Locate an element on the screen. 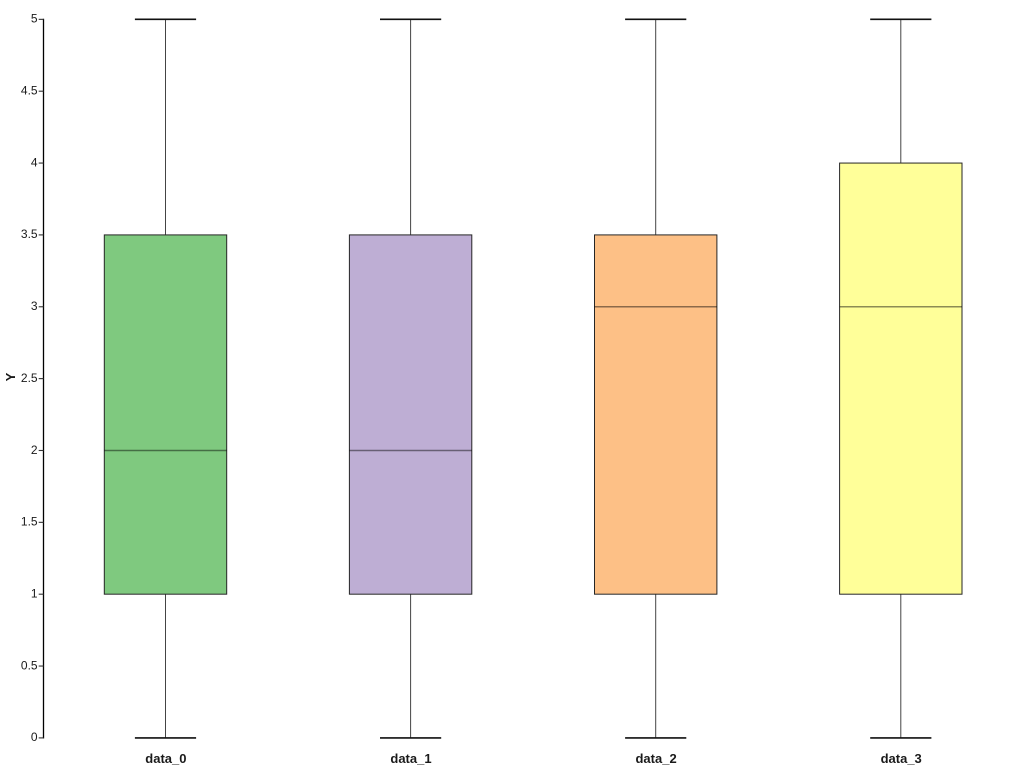 The width and height of the screenshot is (1024, 768). svg-text: 3 is located at coordinates (34, 306).